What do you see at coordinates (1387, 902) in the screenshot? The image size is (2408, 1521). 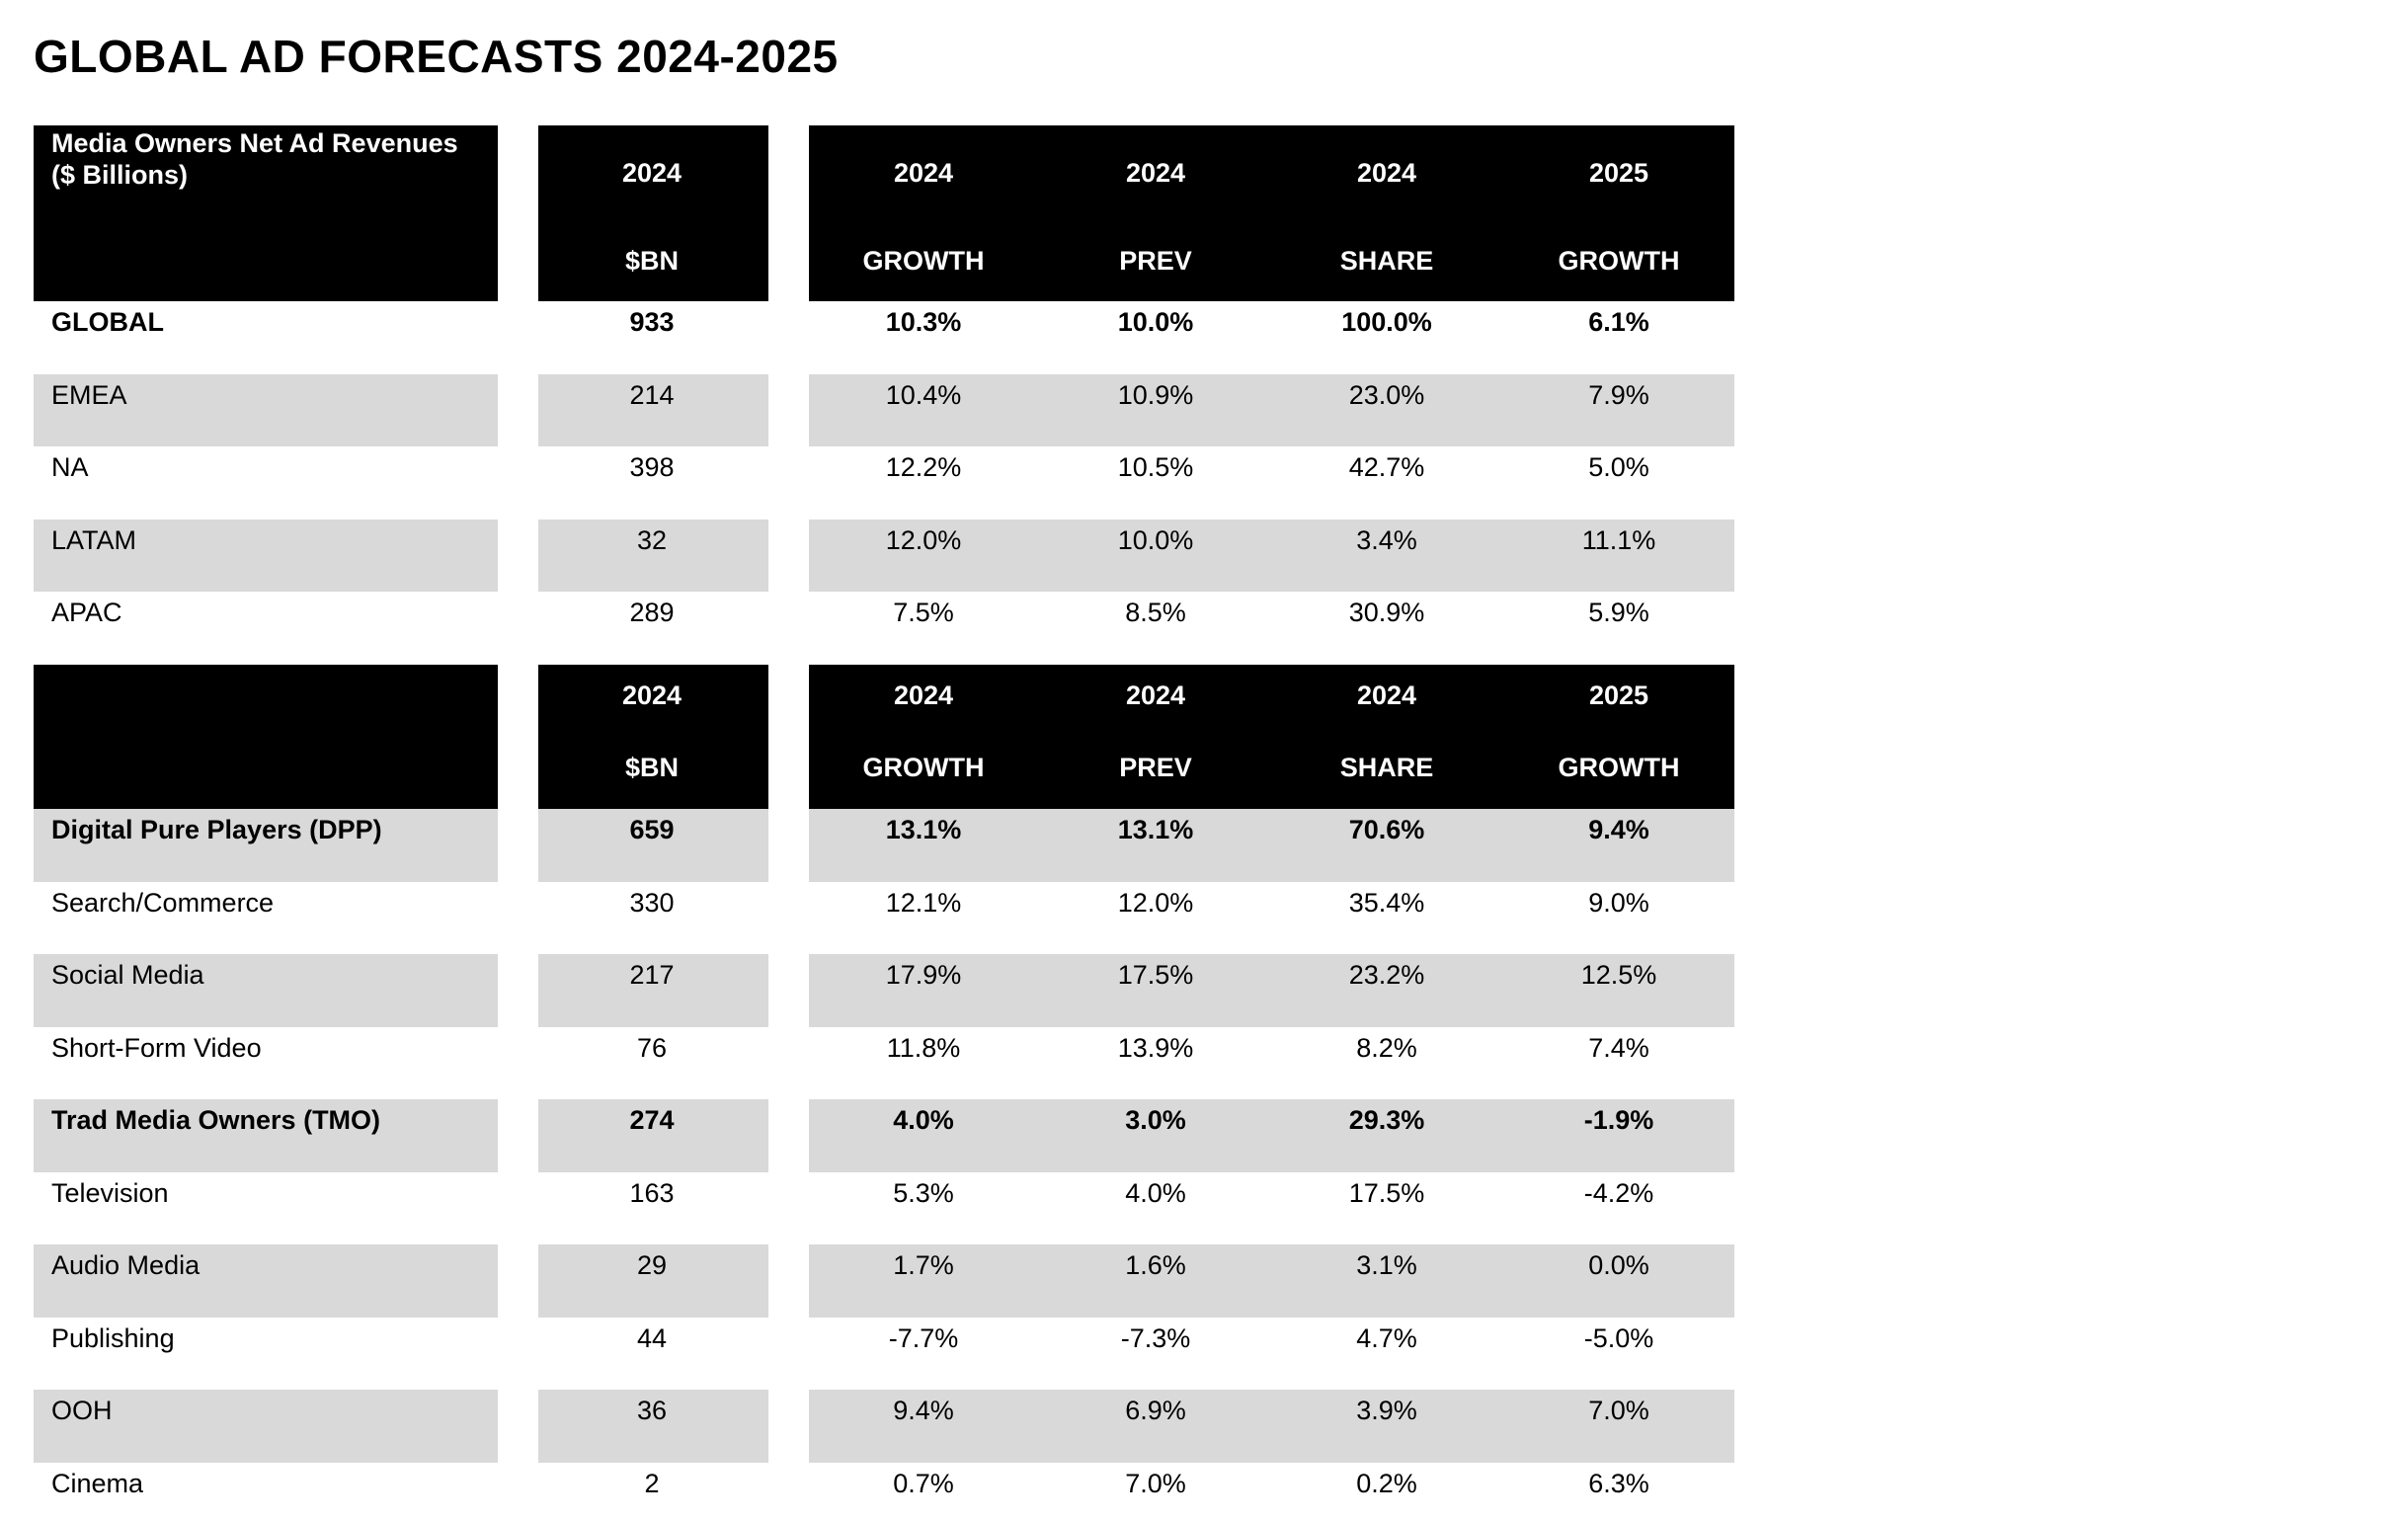 I see `table-cell: 35.4%` at bounding box center [1387, 902].